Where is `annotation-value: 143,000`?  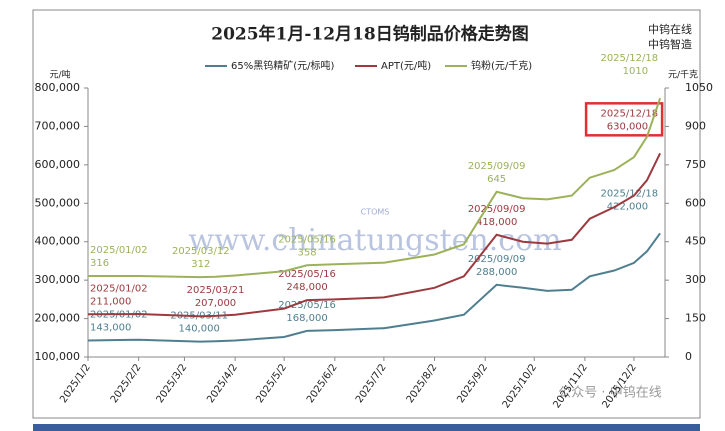
annotation-value: 143,000 is located at coordinates (110, 327).